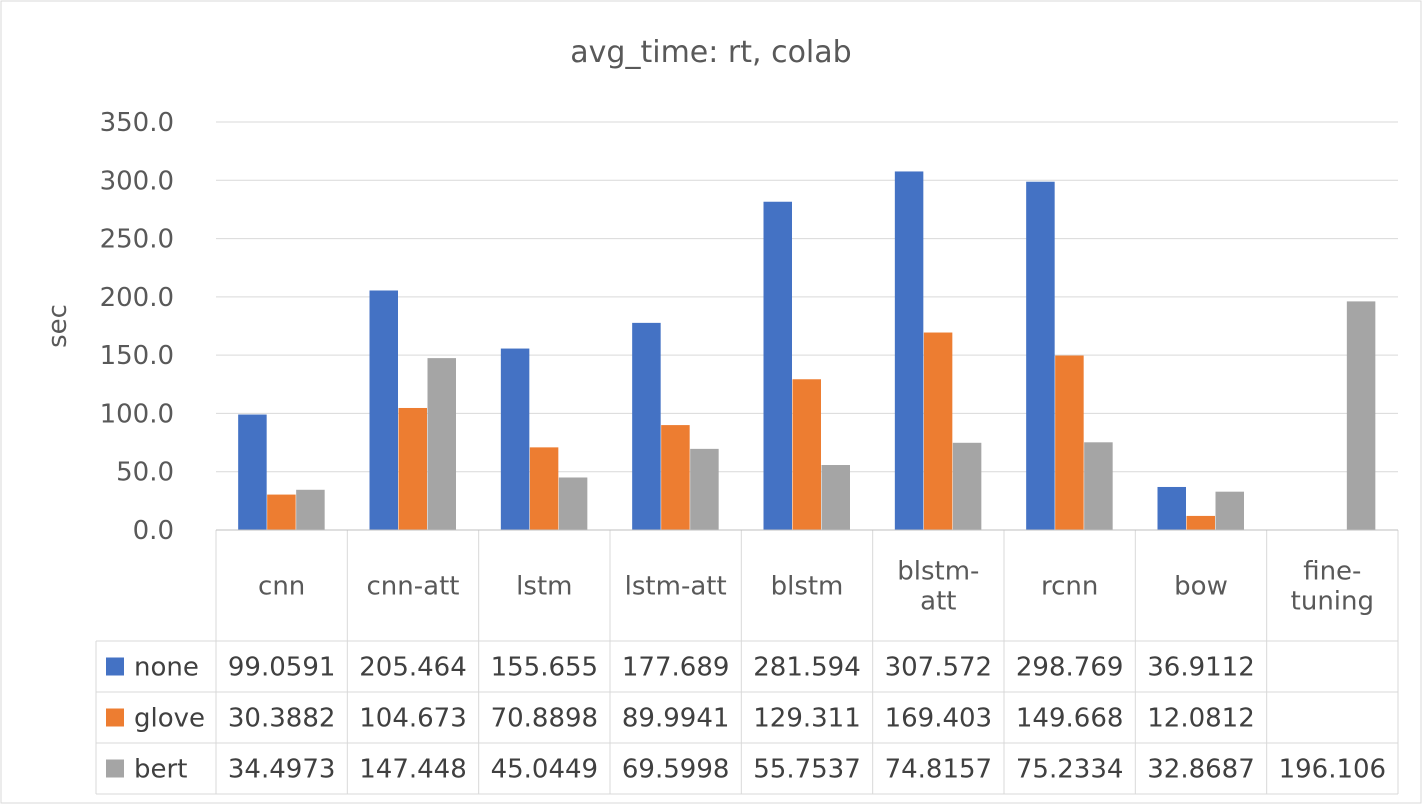 The height and width of the screenshot is (804, 1422). I want to click on bar-glove-cnn-att, so click(412, 468).